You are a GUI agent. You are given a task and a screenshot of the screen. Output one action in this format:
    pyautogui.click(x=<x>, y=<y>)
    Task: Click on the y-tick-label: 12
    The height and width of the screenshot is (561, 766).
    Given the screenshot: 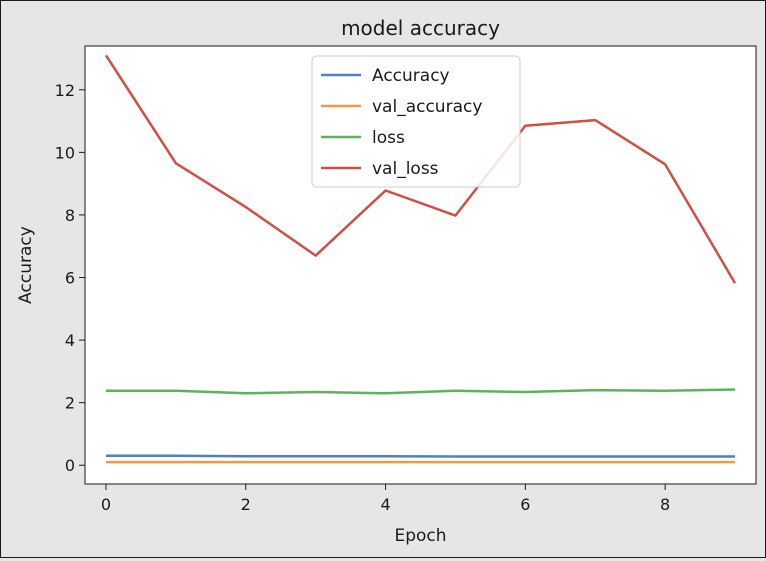 What is the action you would take?
    pyautogui.click(x=65, y=90)
    